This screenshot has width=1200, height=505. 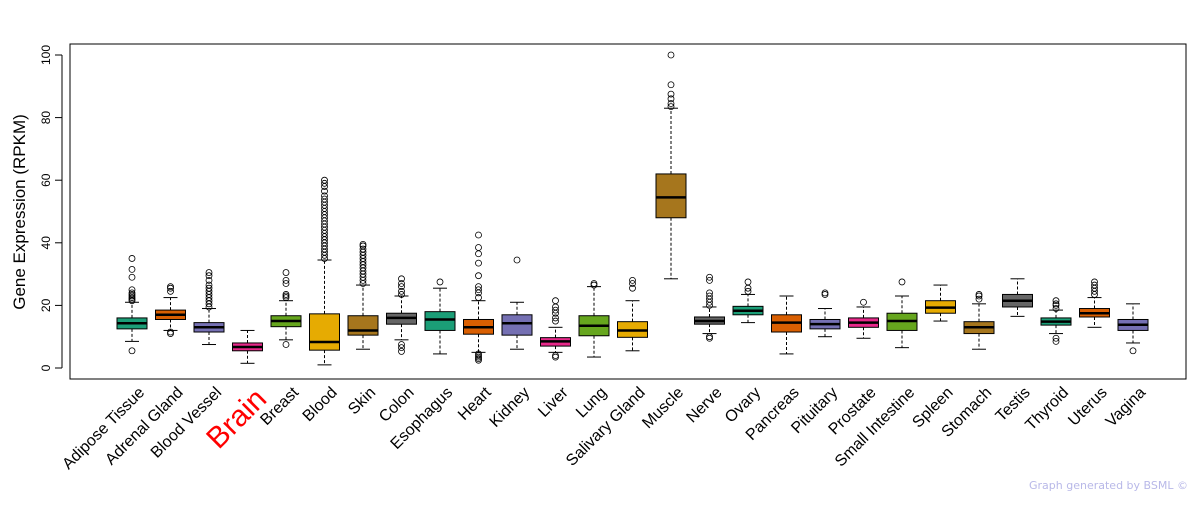 What do you see at coordinates (671, 165) in the screenshot?
I see `box-muscle` at bounding box center [671, 165].